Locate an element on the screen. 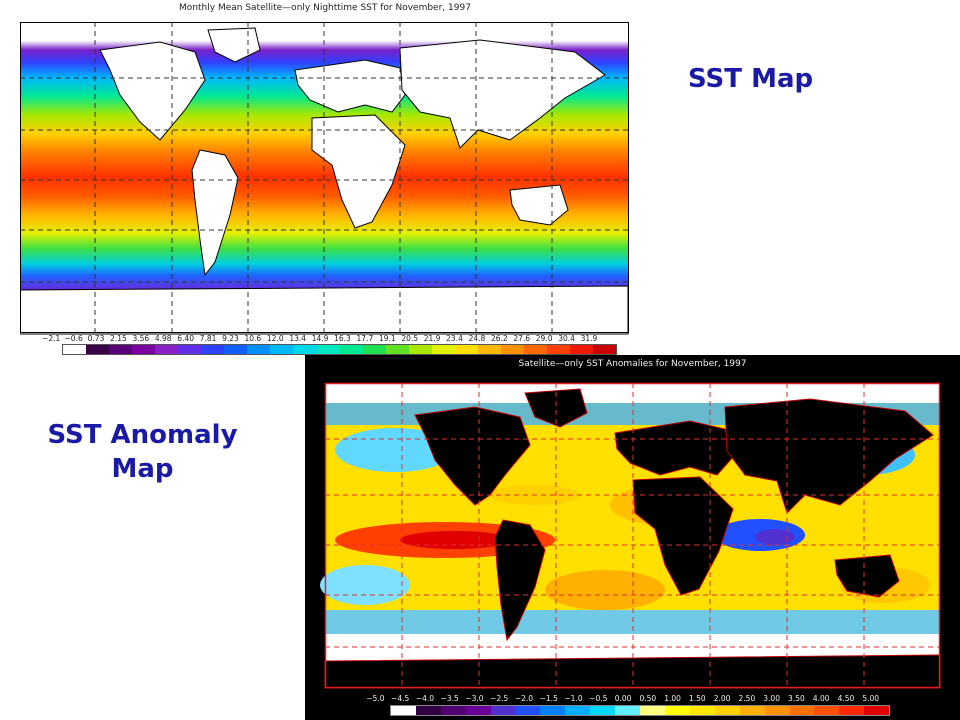 Image resolution: width=960 pixels, height=720 pixels. anomaly-colorbar-tick-label: 0.00 is located at coordinates (623, 698).